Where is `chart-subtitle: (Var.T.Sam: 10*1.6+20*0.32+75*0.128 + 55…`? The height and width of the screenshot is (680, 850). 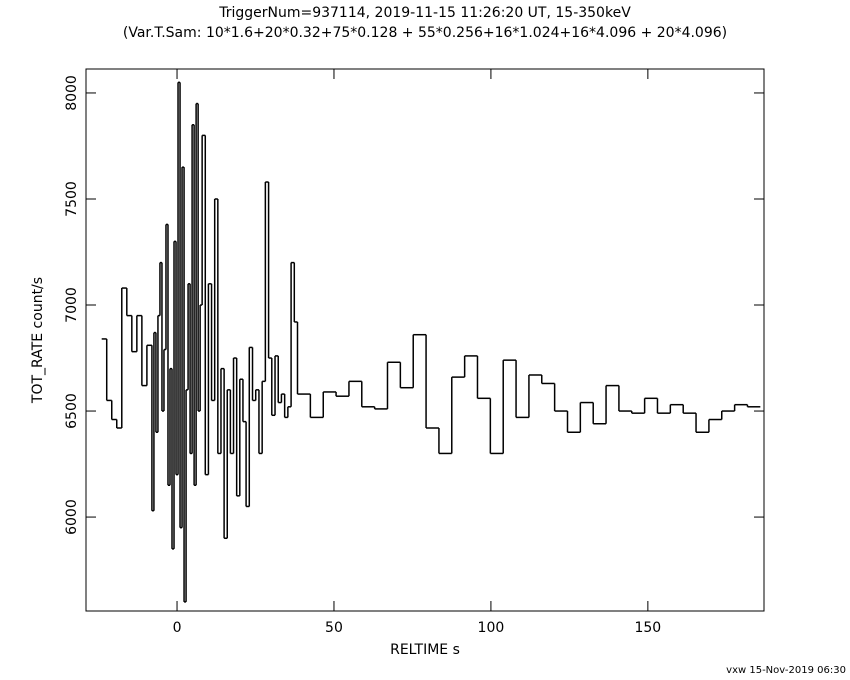
chart-subtitle: (Var.T.Sam: 10*1.6+20*0.32+75*0.128 + 55… is located at coordinates (425, 33).